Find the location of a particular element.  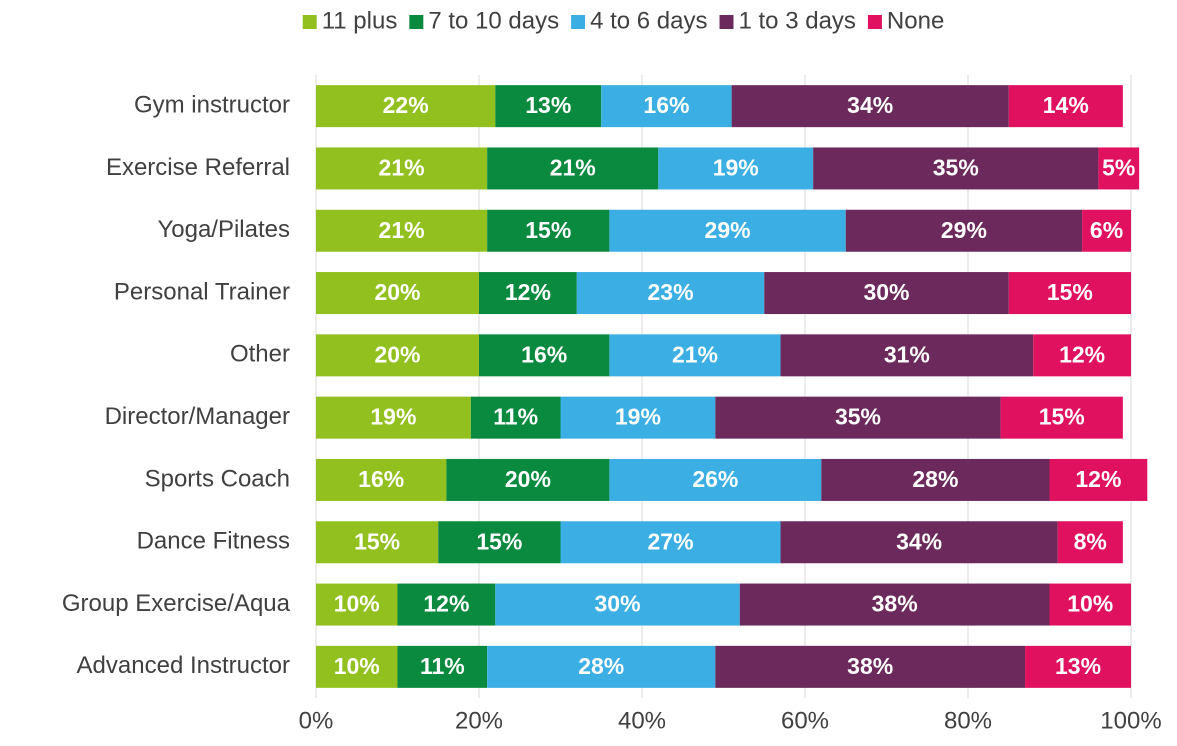

value-label: 8% is located at coordinates (1090, 541).